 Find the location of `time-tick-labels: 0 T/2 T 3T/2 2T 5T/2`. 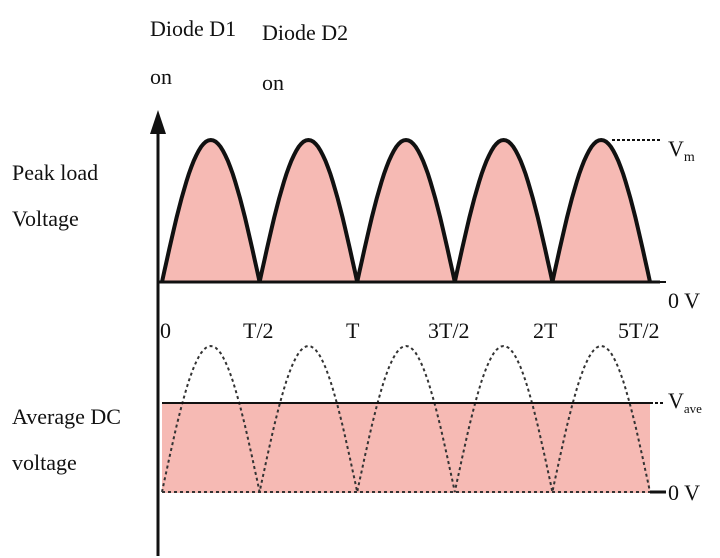

time-tick-labels: 0 T/2 T 3T/2 2T 5T/2 is located at coordinates (410, 330).